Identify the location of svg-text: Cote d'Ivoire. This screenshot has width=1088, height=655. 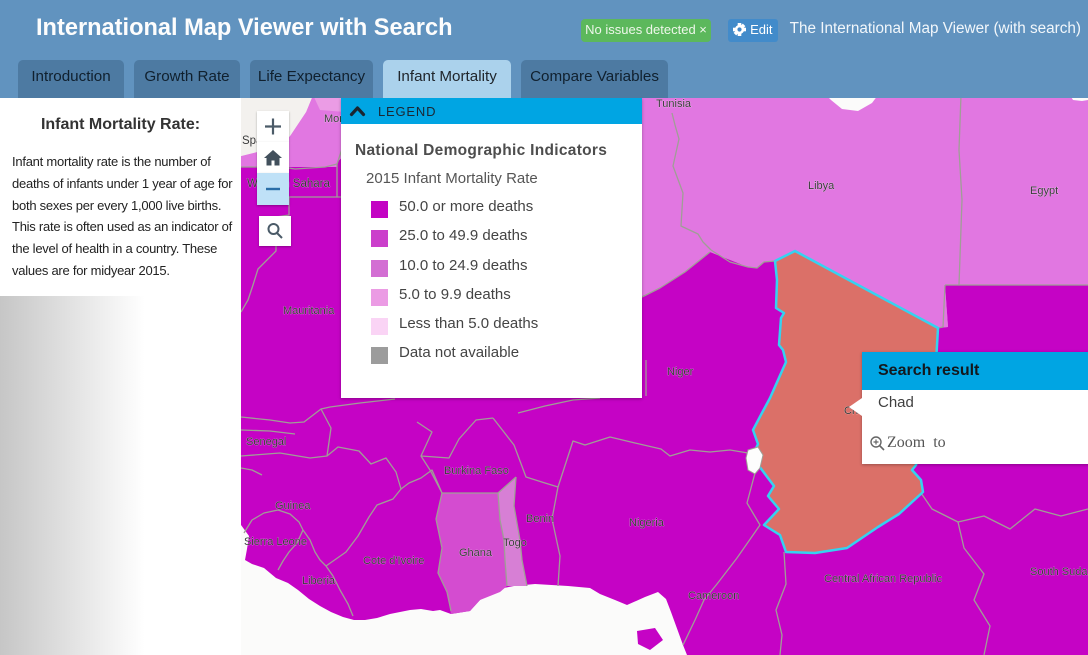
(393, 561).